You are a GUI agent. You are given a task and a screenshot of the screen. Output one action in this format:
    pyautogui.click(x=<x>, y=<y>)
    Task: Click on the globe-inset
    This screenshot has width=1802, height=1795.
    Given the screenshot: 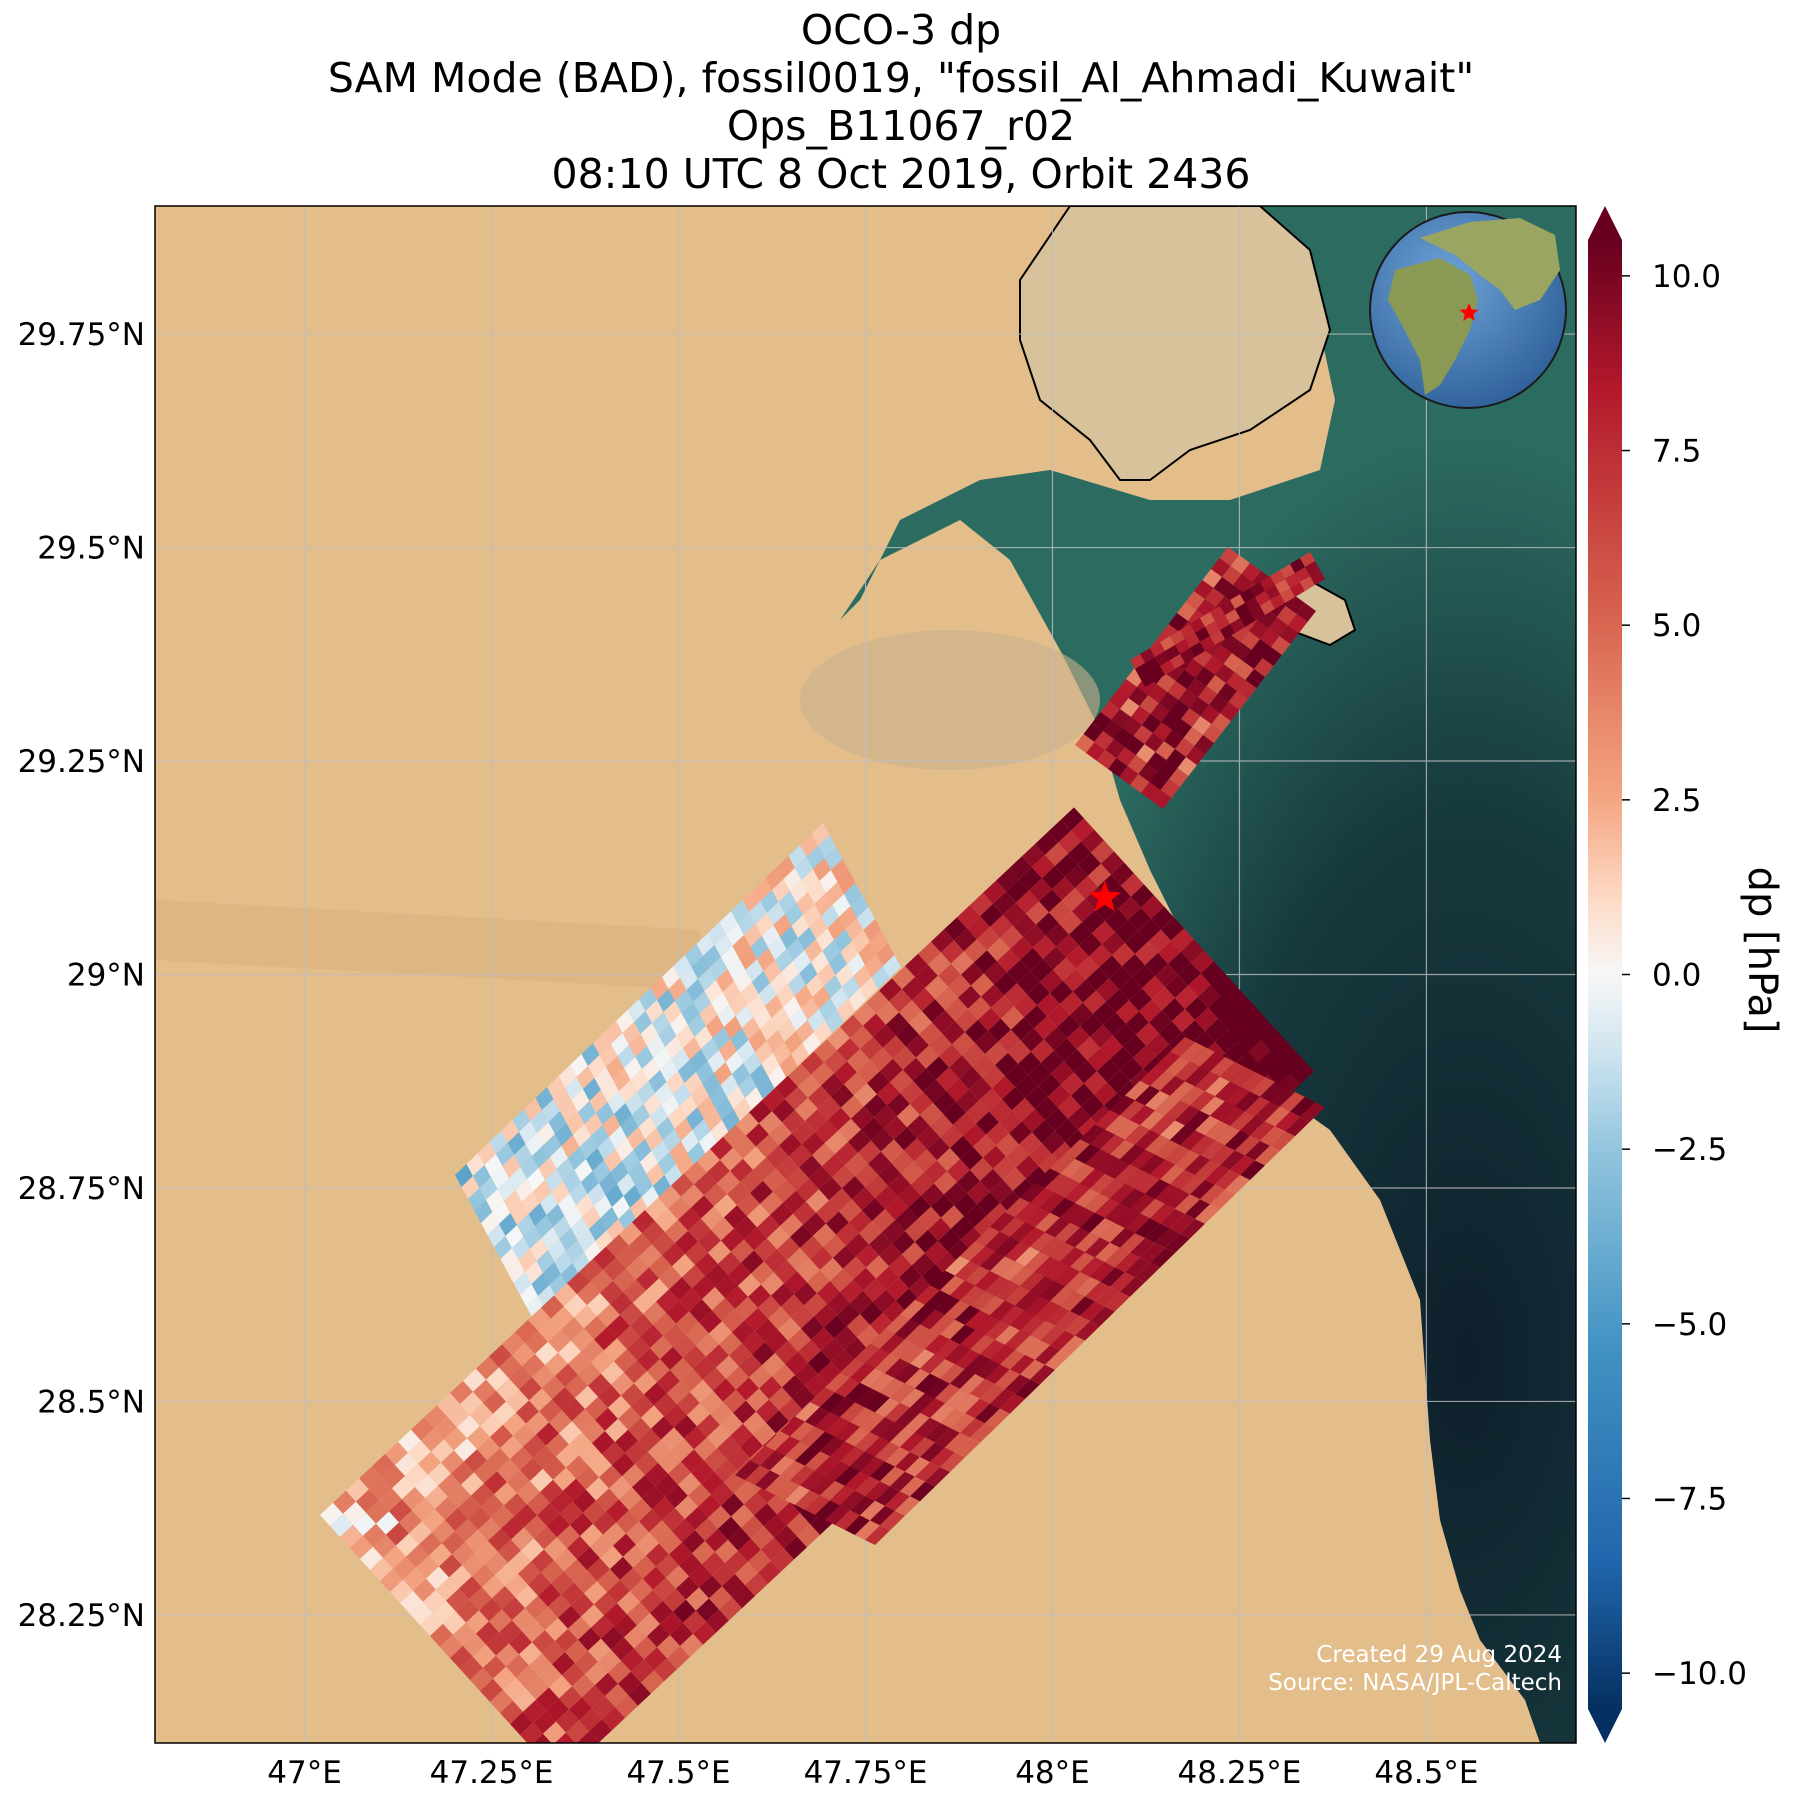 What is the action you would take?
    pyautogui.click(x=1468, y=310)
    